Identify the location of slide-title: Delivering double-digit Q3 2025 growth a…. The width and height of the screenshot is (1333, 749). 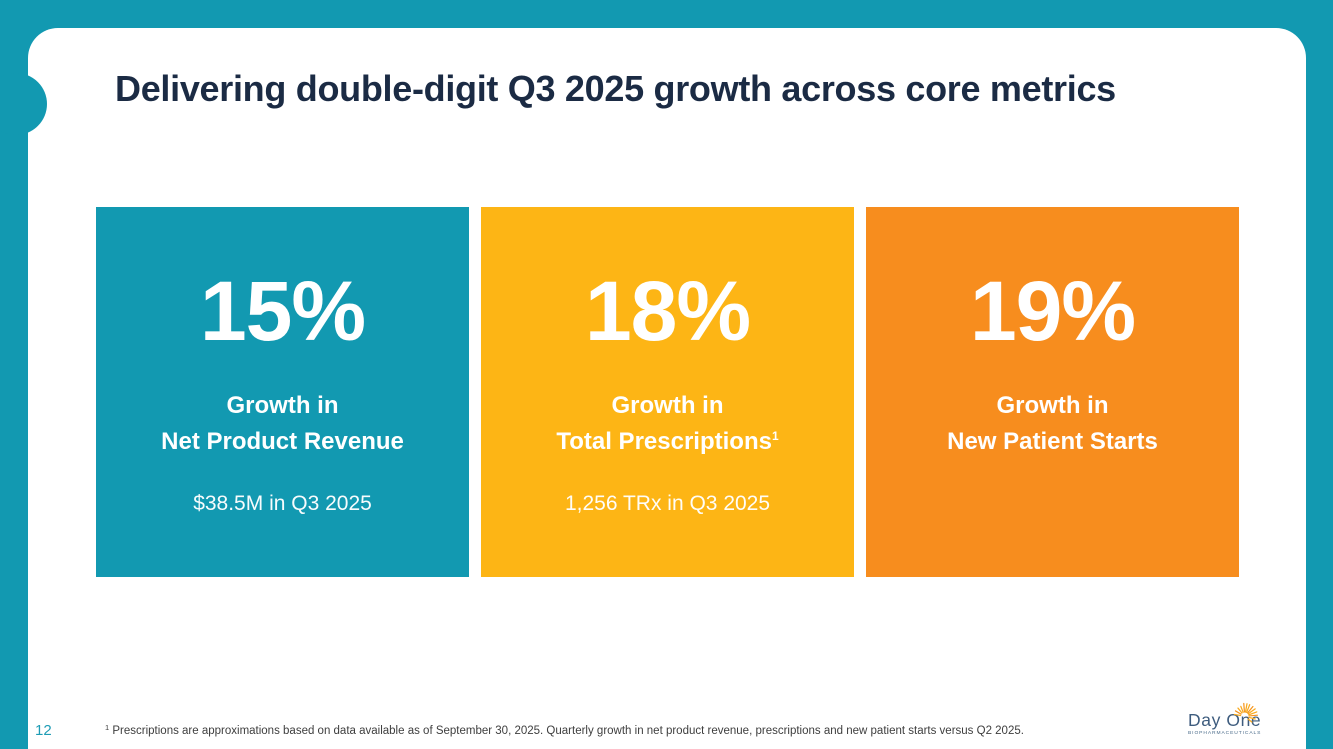
(615, 88).